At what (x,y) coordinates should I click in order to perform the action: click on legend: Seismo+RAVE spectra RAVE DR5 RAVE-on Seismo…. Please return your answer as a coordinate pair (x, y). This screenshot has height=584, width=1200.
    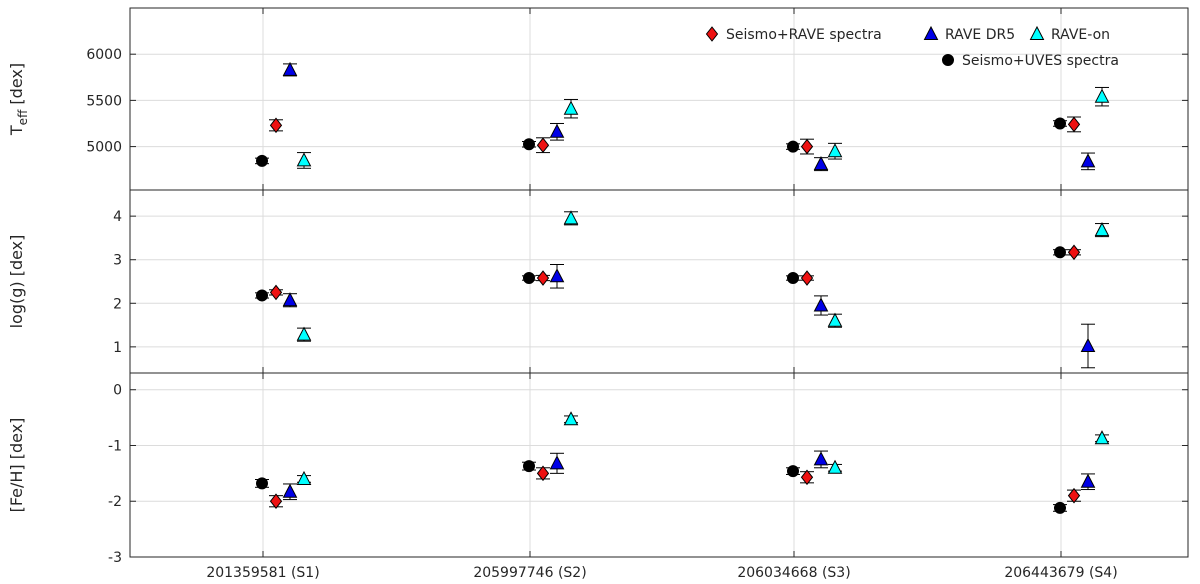
    Looking at the image, I should click on (912, 47).